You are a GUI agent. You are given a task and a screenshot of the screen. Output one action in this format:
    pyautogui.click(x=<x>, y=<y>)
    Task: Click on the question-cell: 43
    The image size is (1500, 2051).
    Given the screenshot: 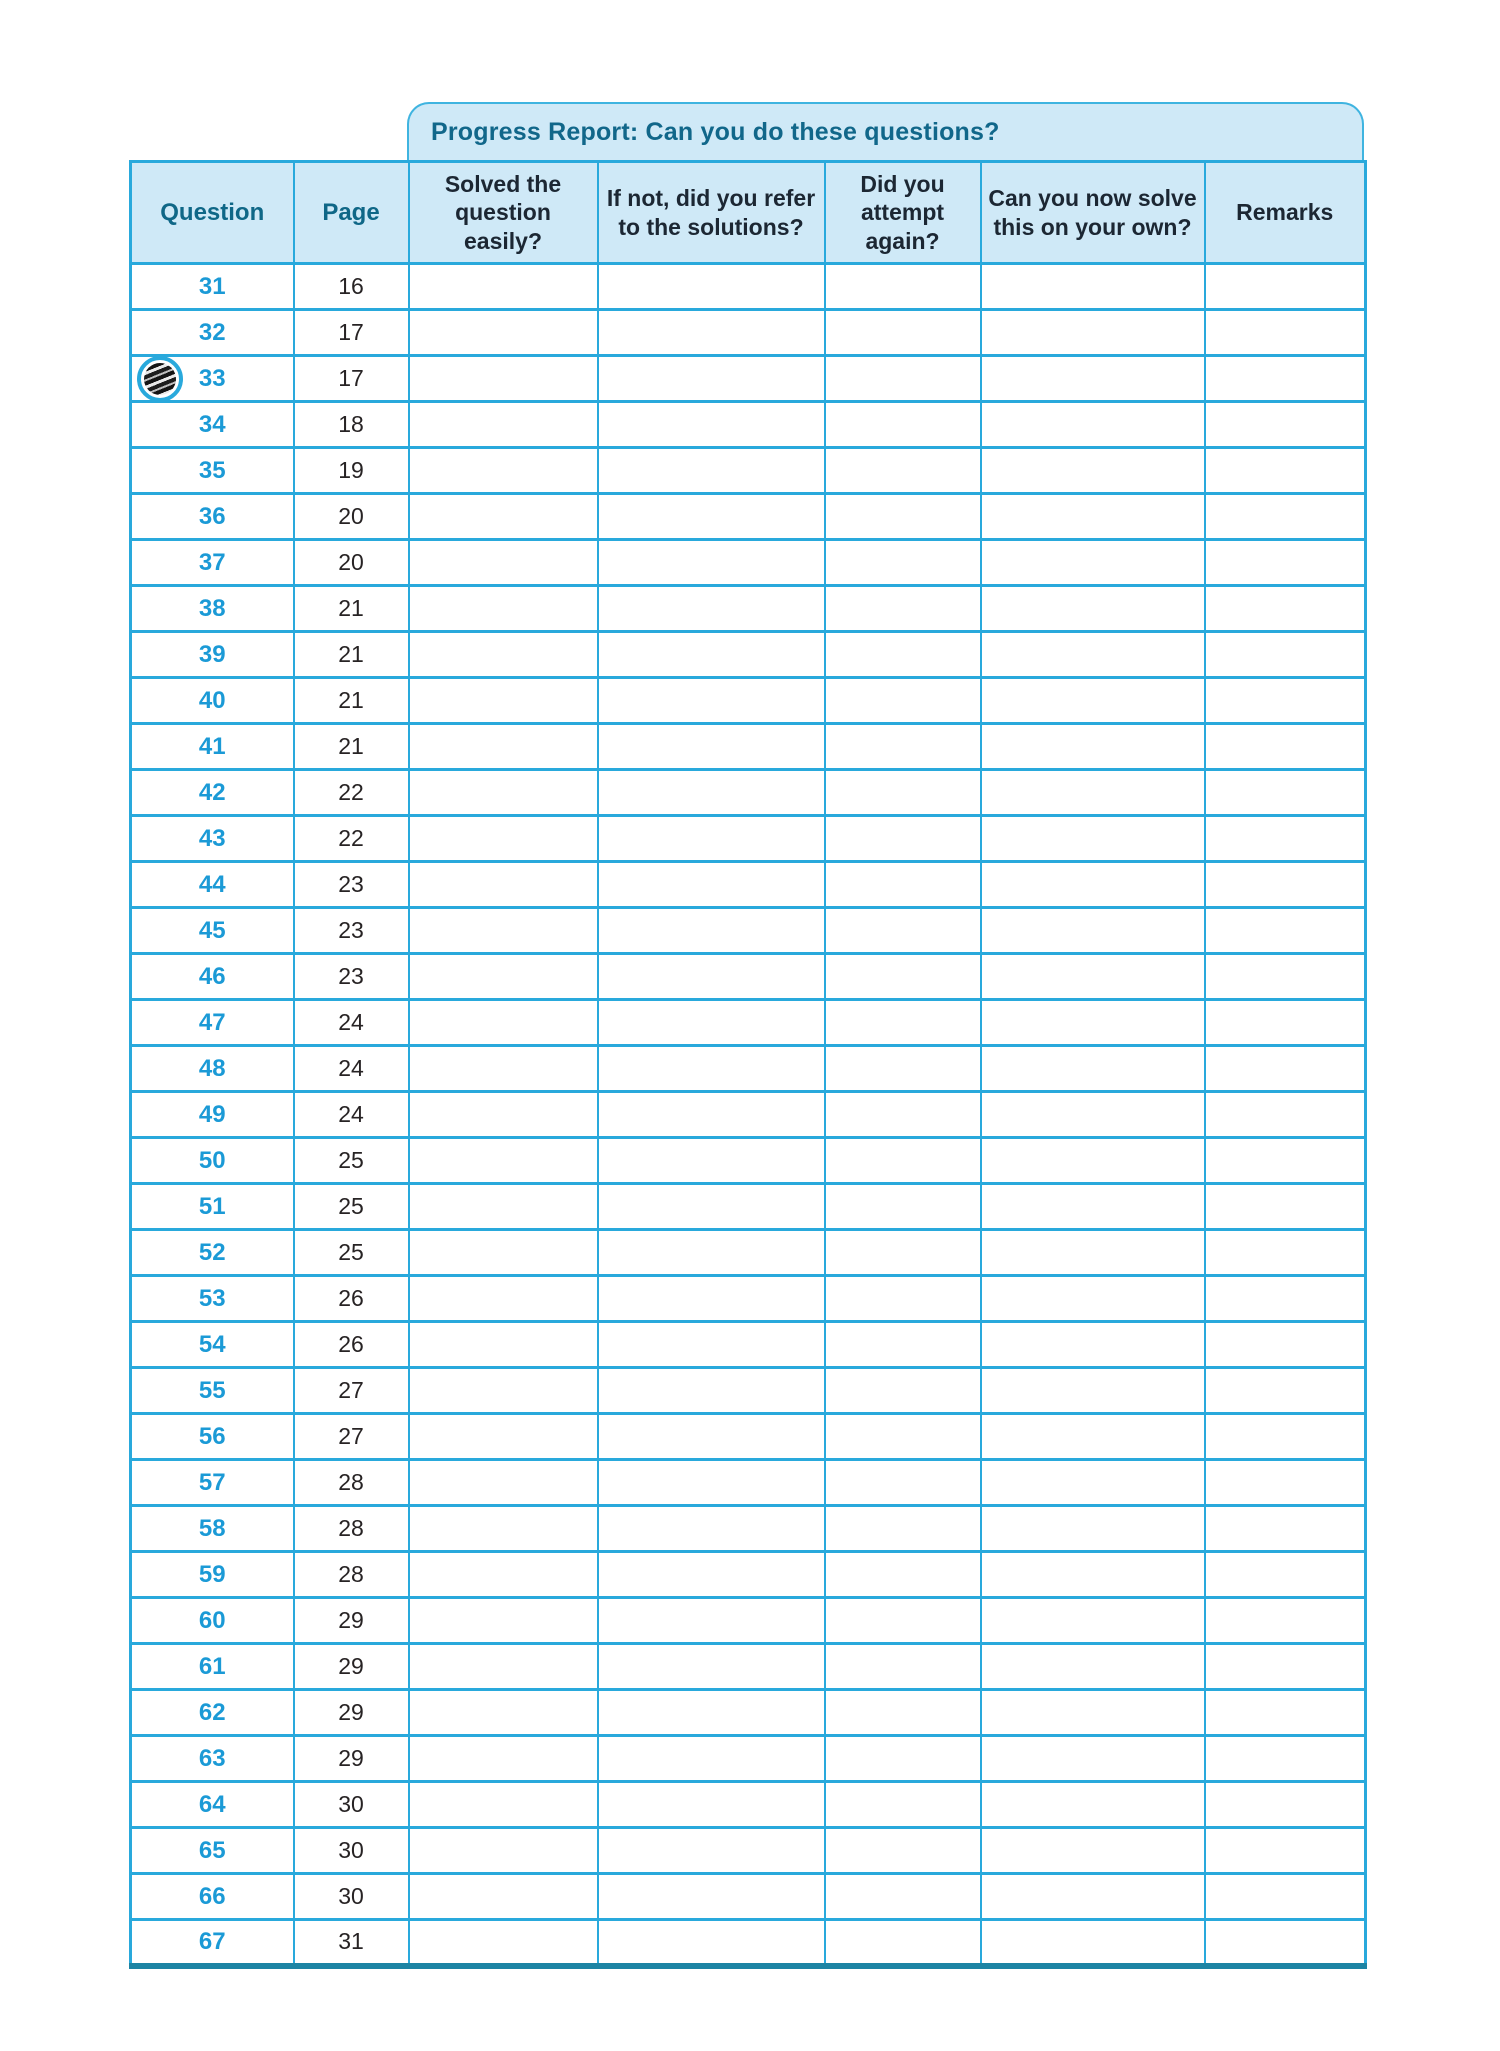 What is the action you would take?
    pyautogui.click(x=212, y=838)
    